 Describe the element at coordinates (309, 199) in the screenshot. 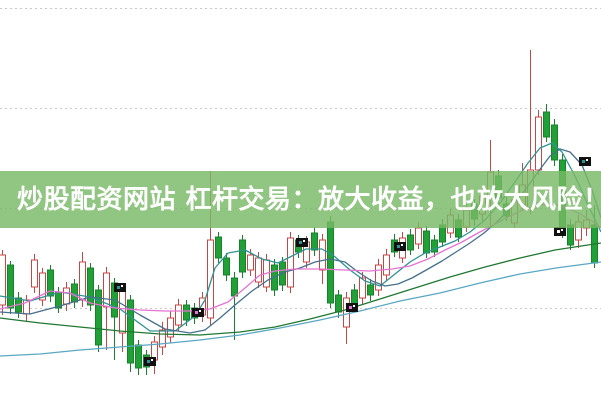

I see `headline-text: 炒股配资网站 杠杆交易：放大收益，也放大风险！` at that location.